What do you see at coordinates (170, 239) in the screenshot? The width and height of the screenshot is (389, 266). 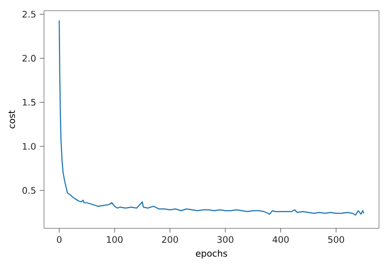 I see `x-tick-label: 200` at bounding box center [170, 239].